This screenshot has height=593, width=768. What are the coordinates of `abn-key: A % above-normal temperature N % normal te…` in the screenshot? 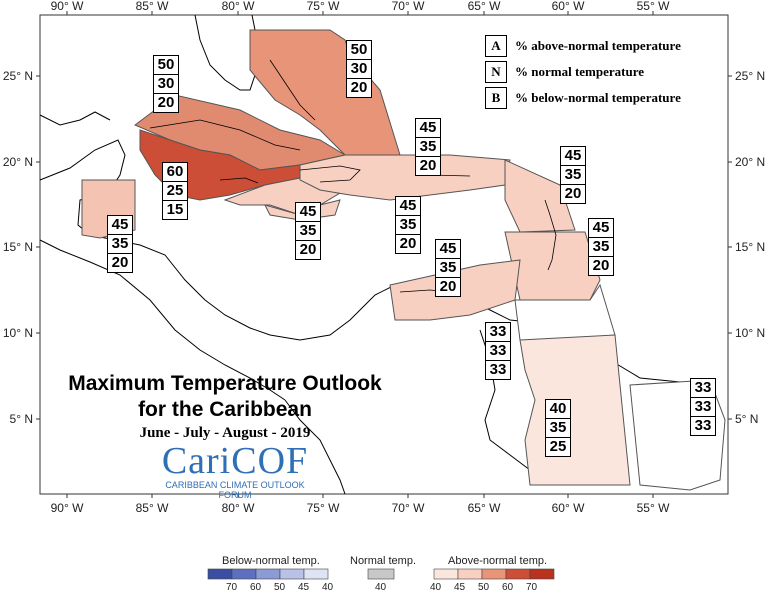 It's located at (605, 74).